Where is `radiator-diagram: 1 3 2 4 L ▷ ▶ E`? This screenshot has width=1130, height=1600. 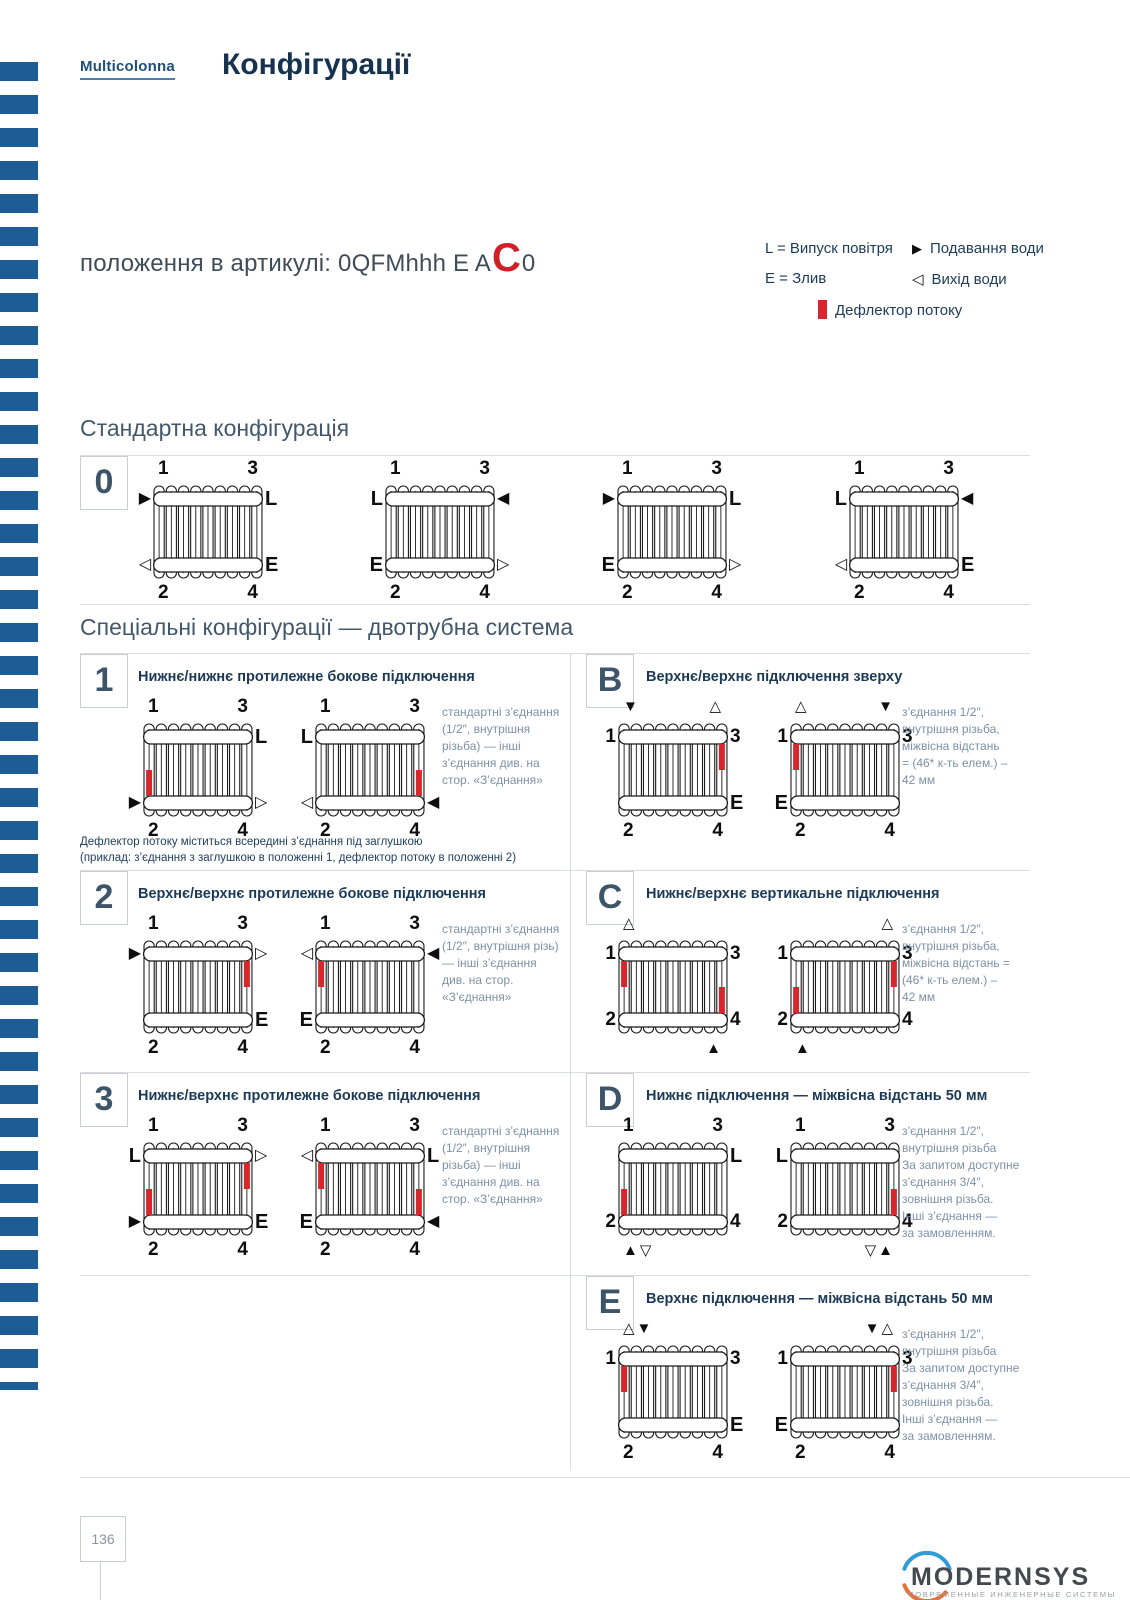
radiator-diagram: 1 3 2 4 L ▷ ▶ E is located at coordinates (198, 1188).